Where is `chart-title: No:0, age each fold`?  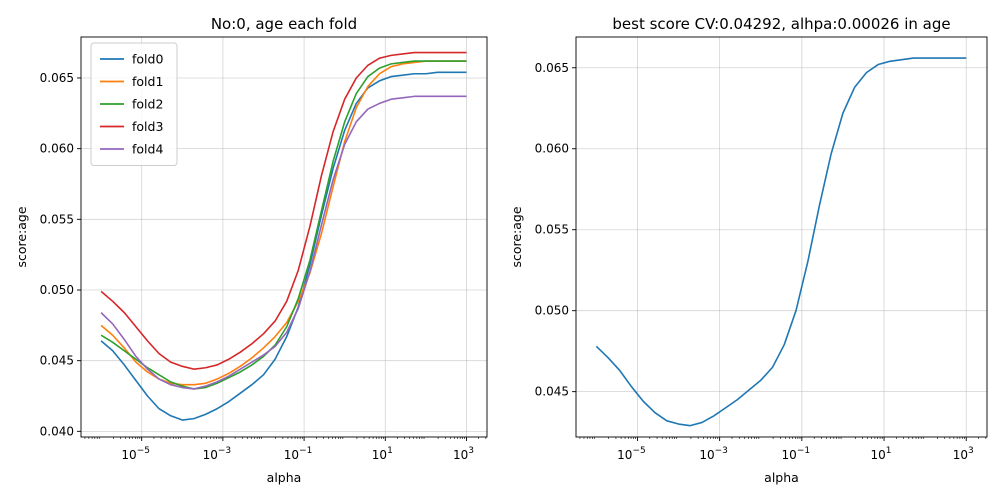 chart-title: No:0, age each fold is located at coordinates (284, 24).